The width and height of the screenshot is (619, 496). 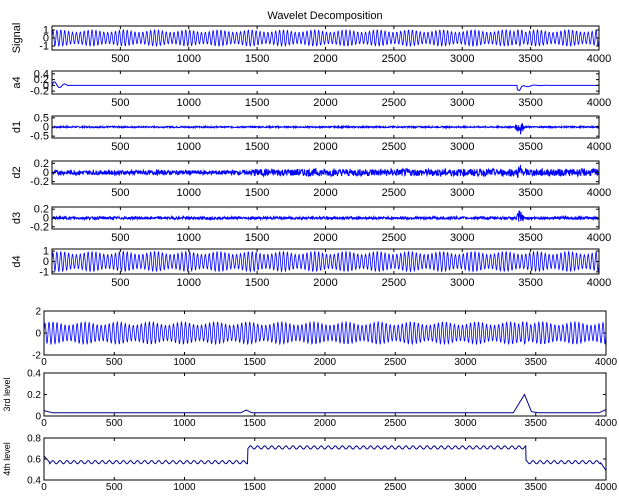 I want to click on figure-title: Wavelet Decomposition, so click(x=324, y=16).